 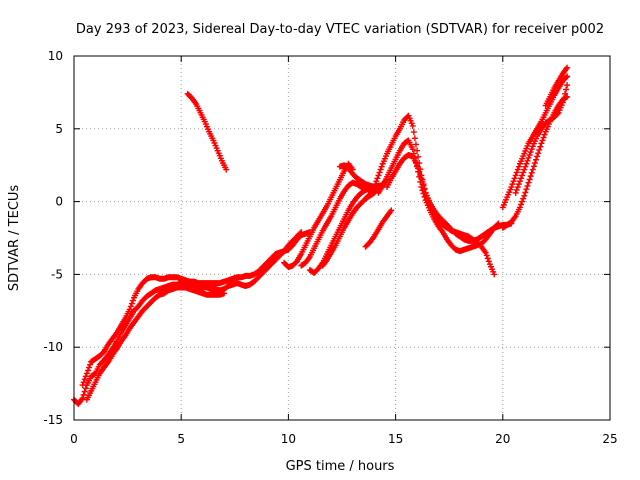 What do you see at coordinates (53, 420) in the screenshot?
I see `y-tick-label: -15` at bounding box center [53, 420].